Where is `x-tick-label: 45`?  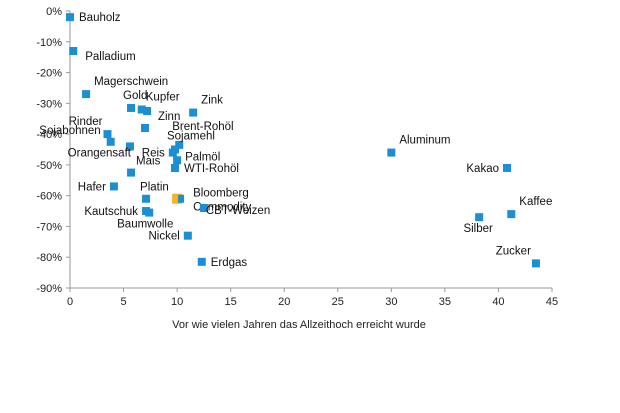 x-tick-label: 45 is located at coordinates (552, 302).